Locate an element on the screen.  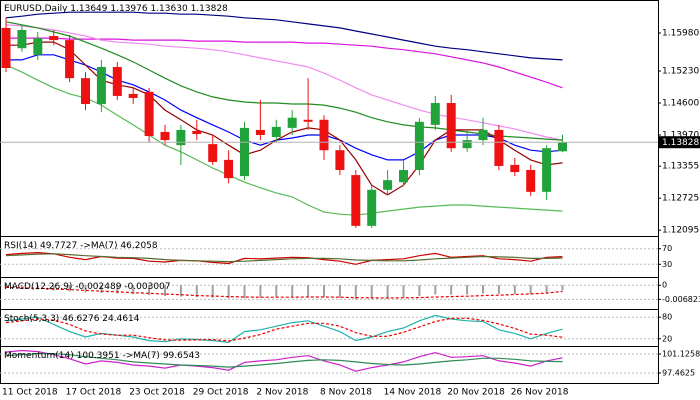
x-tick-label: 29 Oct 2018 is located at coordinates (221, 393).